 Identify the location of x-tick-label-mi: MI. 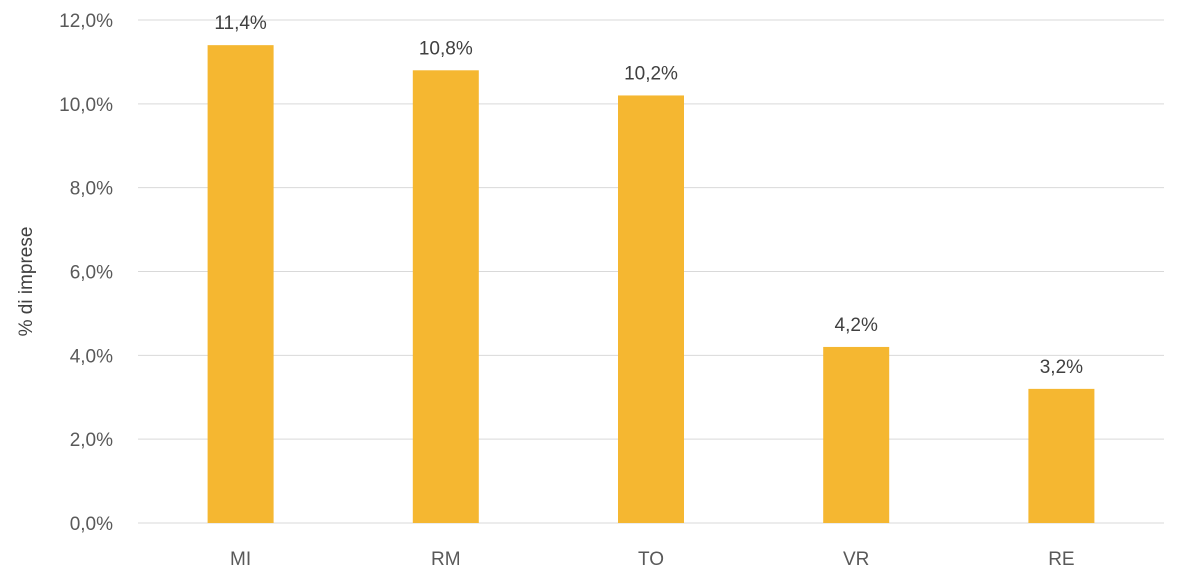
(240, 559).